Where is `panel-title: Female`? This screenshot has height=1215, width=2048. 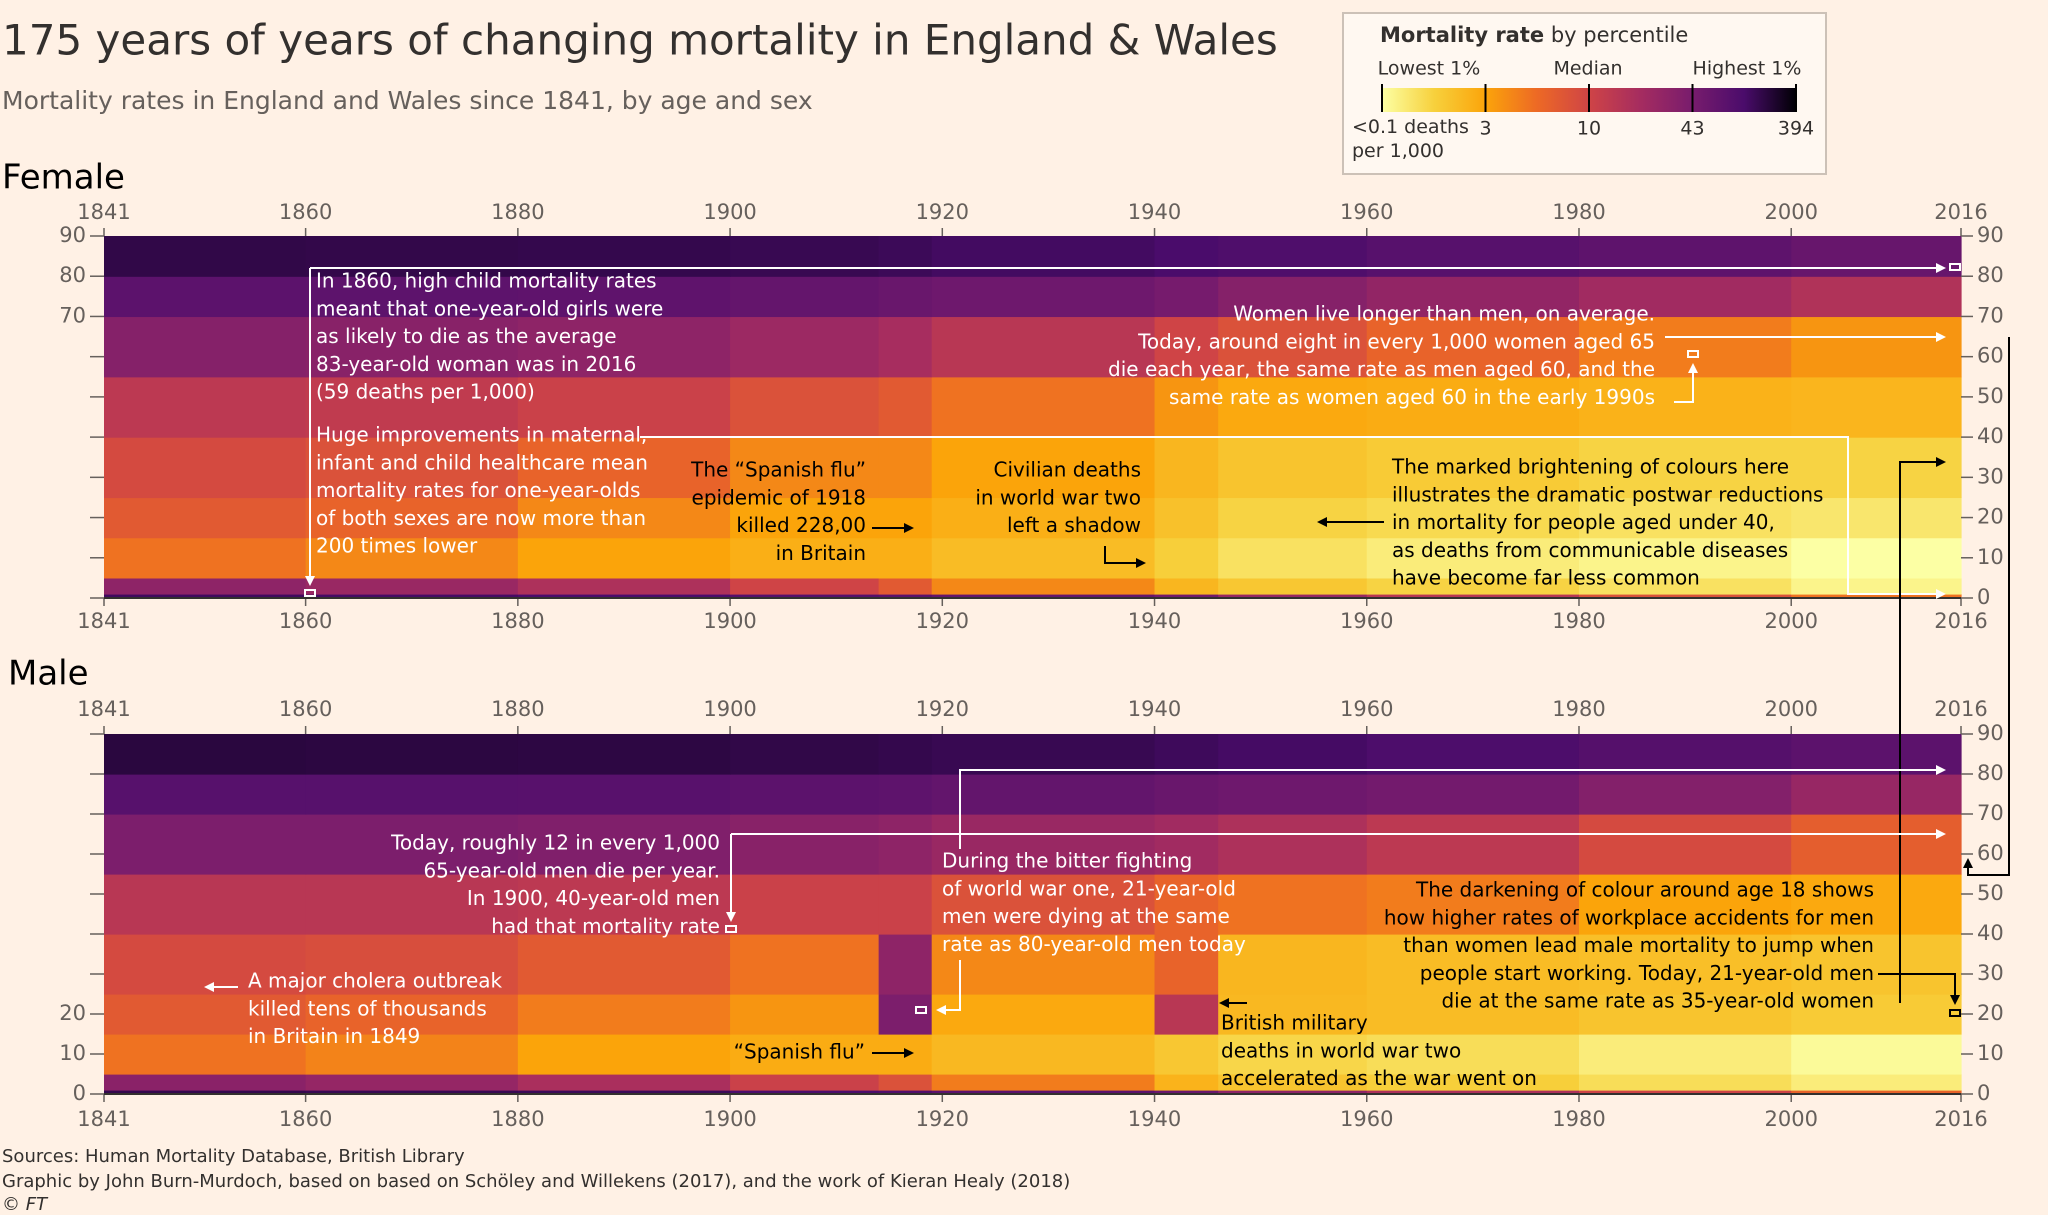
panel-title: Female is located at coordinates (63, 178).